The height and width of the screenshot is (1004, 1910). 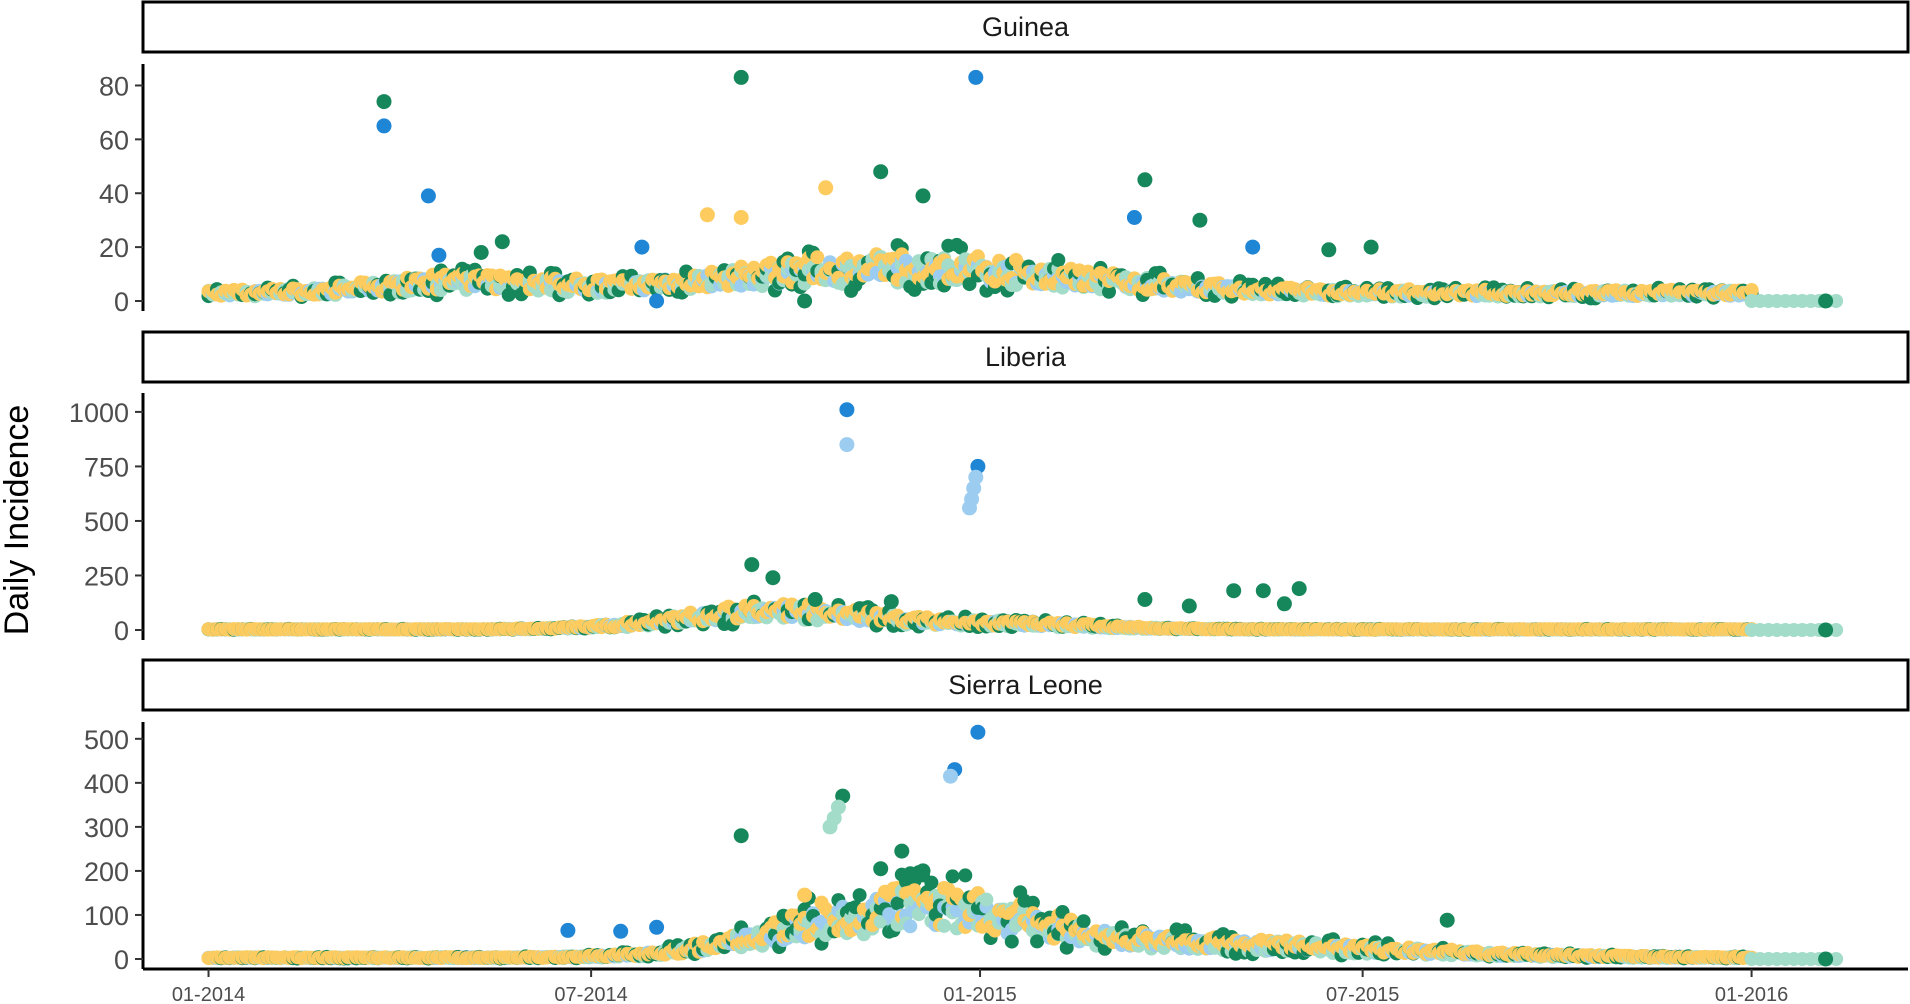 I want to click on y-tick-label: 750, so click(x=106, y=467).